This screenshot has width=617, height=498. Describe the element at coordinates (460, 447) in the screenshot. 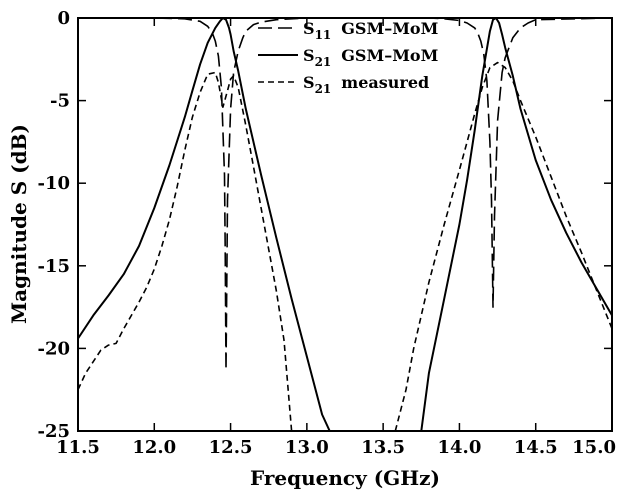

I see `x-tick-label: 14.0` at that location.